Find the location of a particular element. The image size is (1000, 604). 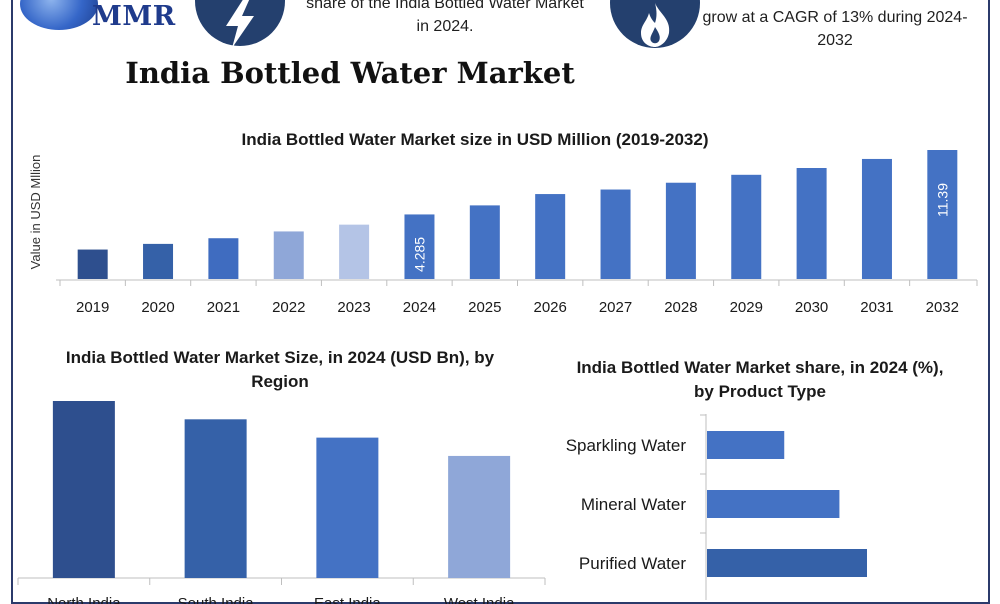

bar-2030 is located at coordinates (811, 223).